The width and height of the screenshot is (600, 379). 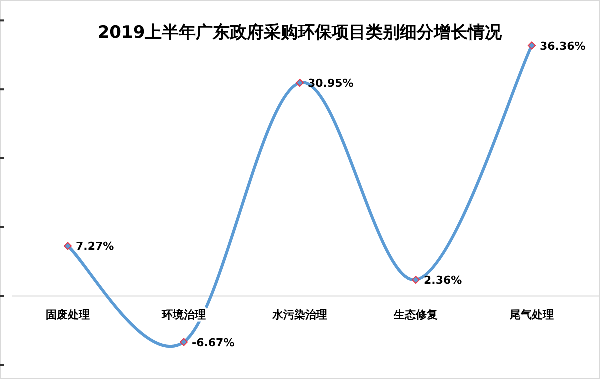 What do you see at coordinates (331, 83) in the screenshot?
I see `data-label: 30.95%` at bounding box center [331, 83].